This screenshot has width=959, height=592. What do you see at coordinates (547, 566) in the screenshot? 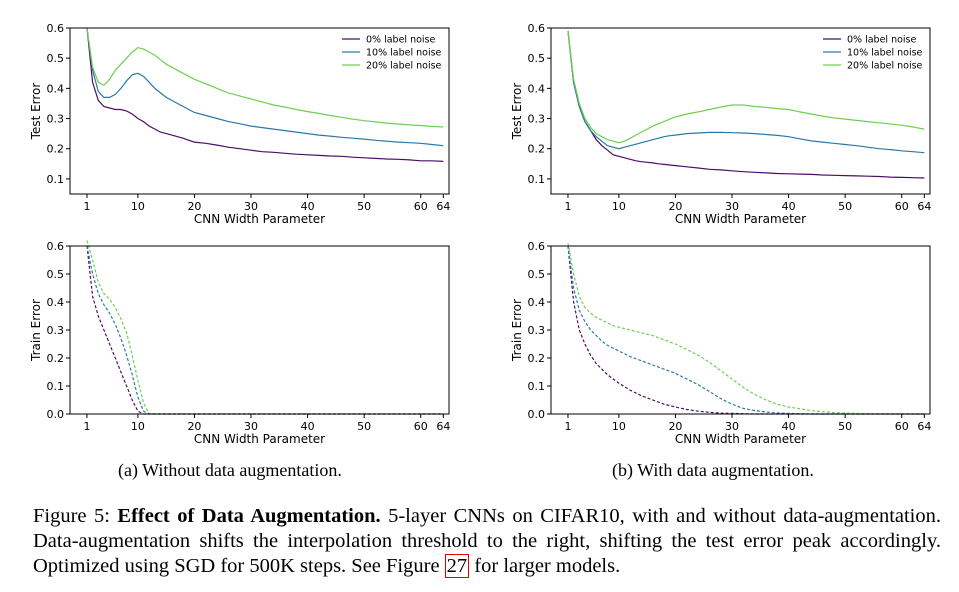
I see `figure-body-end: for larger models.` at bounding box center [547, 566].